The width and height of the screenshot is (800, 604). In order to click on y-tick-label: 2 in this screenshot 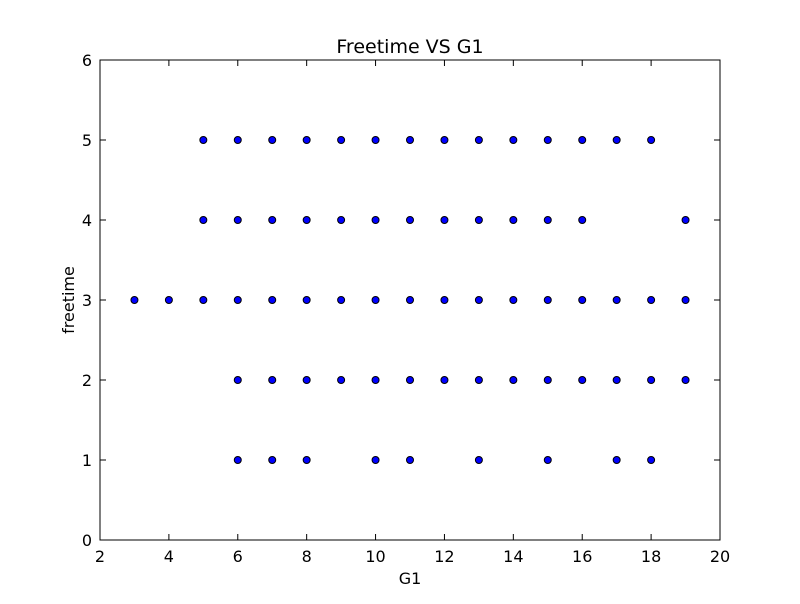, I will do `click(87, 380)`.